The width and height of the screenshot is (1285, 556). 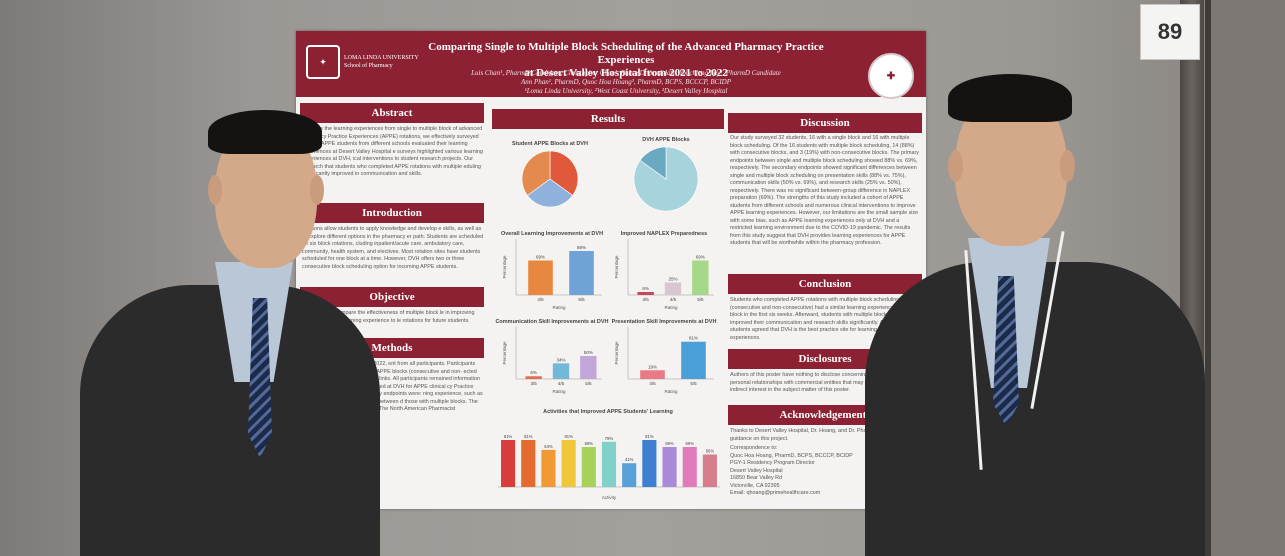 What do you see at coordinates (671, 391) in the screenshot?
I see `presentation-xlabel: Rating` at bounding box center [671, 391].